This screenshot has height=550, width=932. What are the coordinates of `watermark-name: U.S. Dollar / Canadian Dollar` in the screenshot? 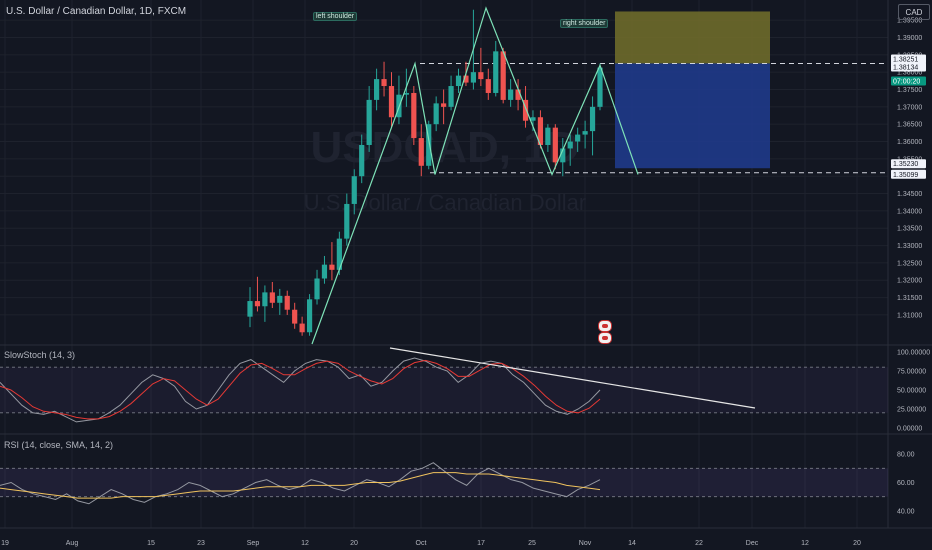 It's located at (445, 202).